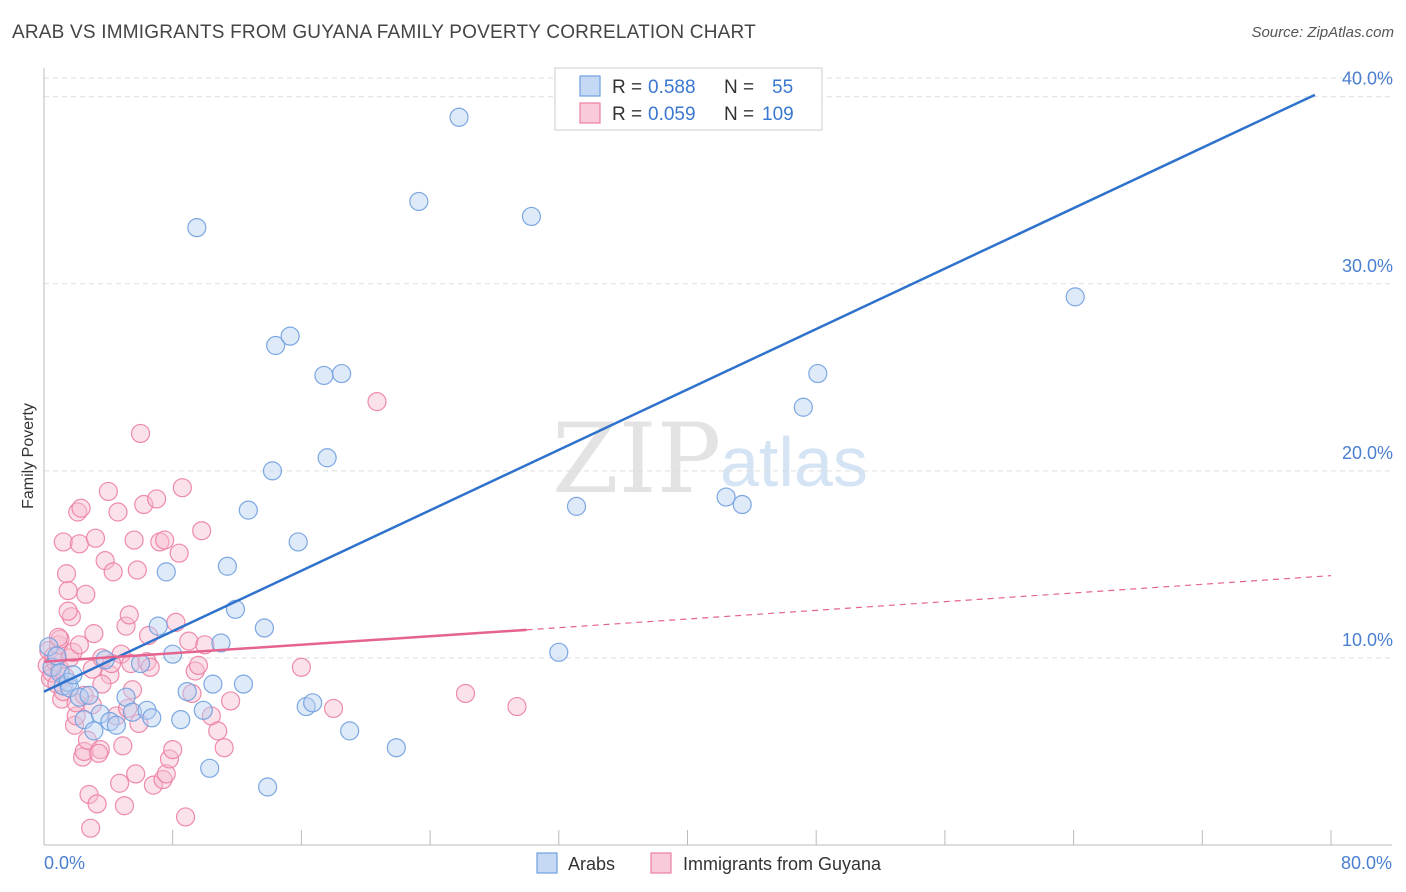 This screenshot has height=892, width=1406. Describe the element at coordinates (590, 86) in the screenshot. I see `legend-swatch-arabs` at that location.